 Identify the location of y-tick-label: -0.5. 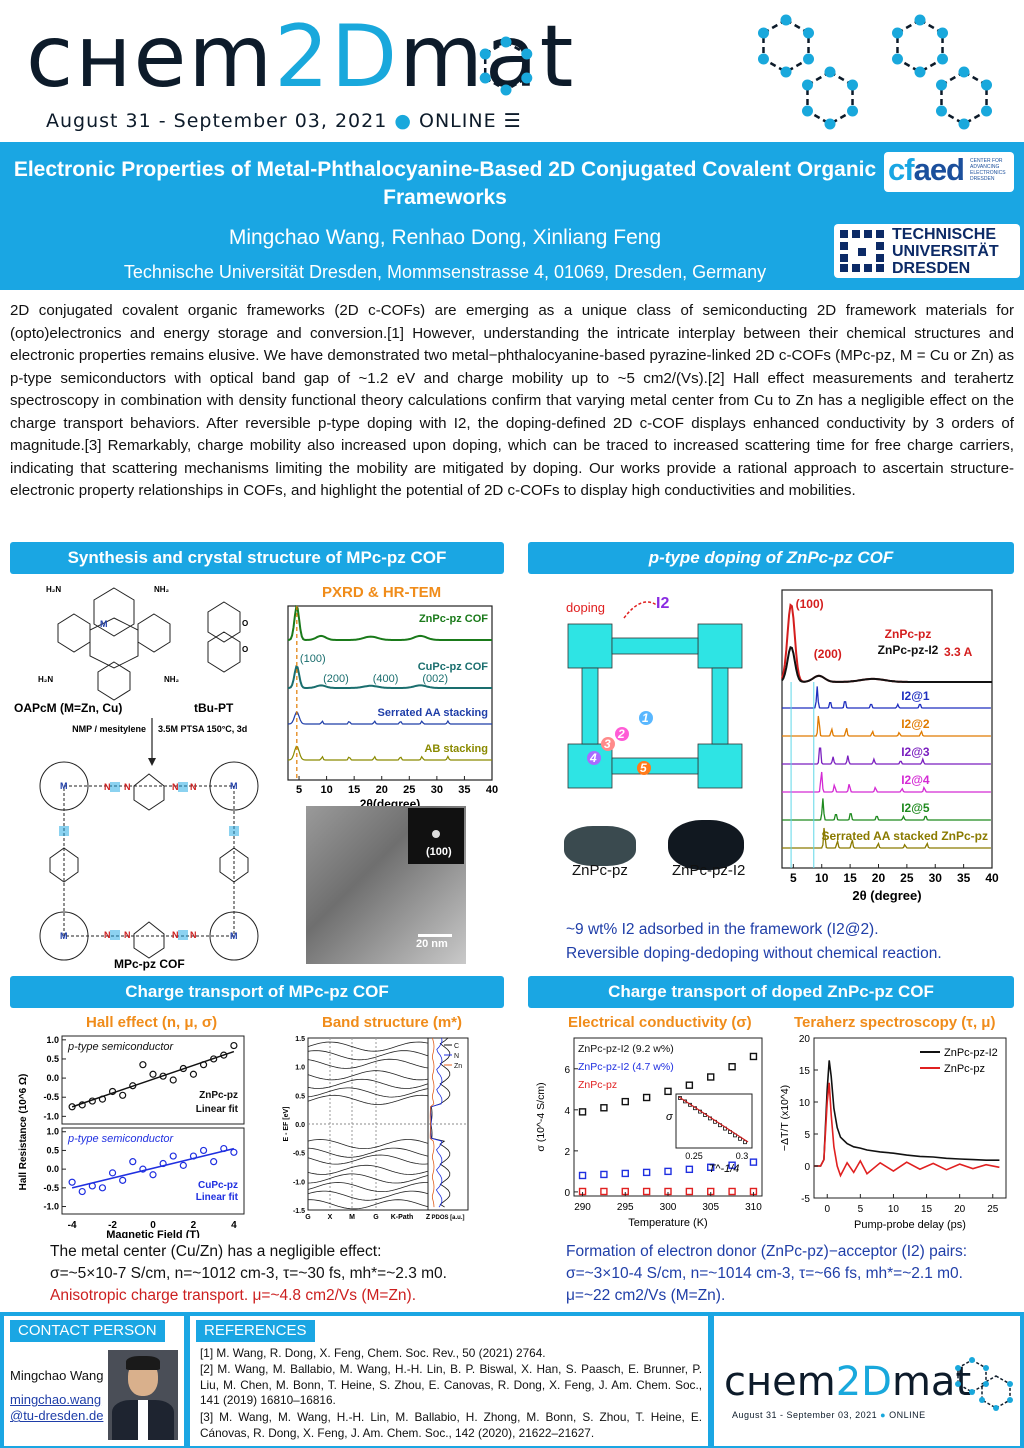
(51, 1188).